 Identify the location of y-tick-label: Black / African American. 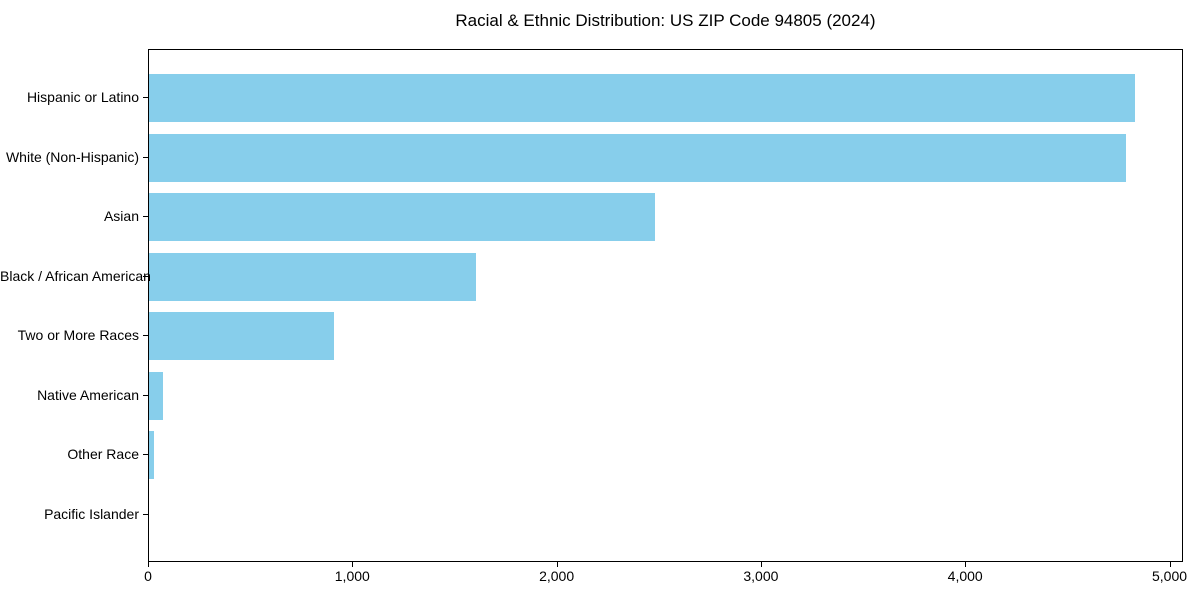
(75, 275).